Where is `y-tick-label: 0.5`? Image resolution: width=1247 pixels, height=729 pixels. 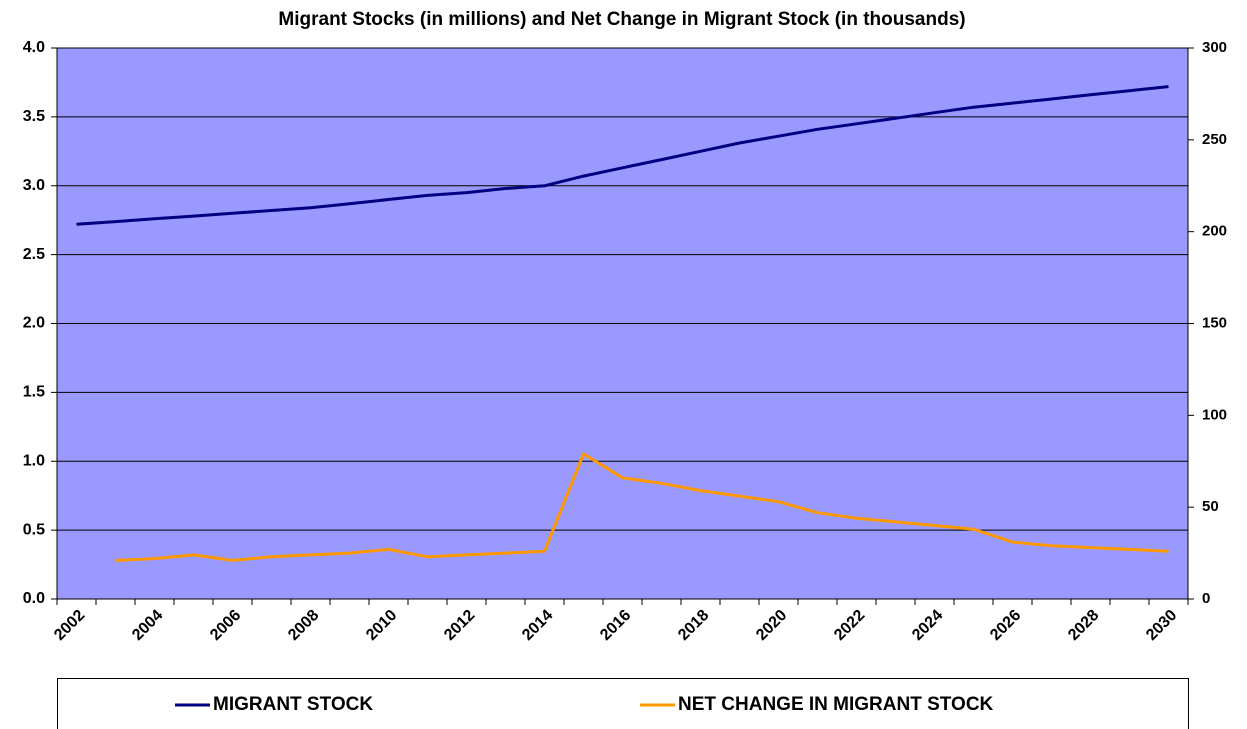
y-tick-label: 0.5 is located at coordinates (34, 529).